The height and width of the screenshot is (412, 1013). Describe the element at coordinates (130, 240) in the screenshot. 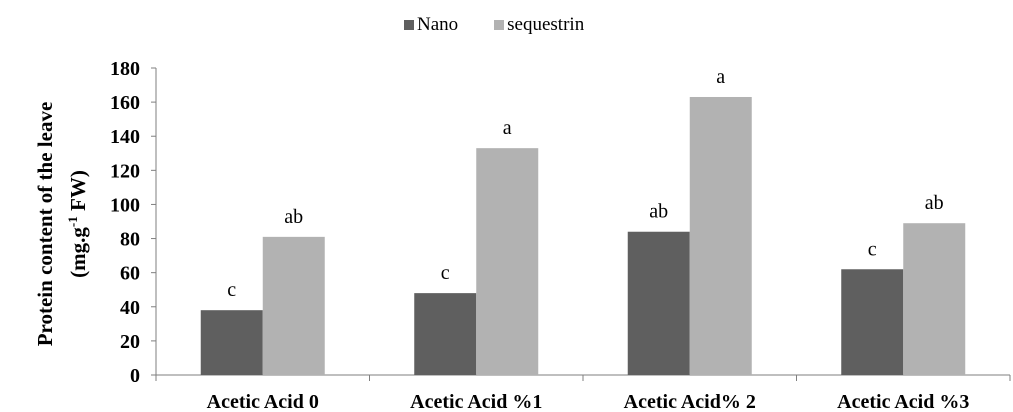

I see `y-tick-label: 80` at that location.